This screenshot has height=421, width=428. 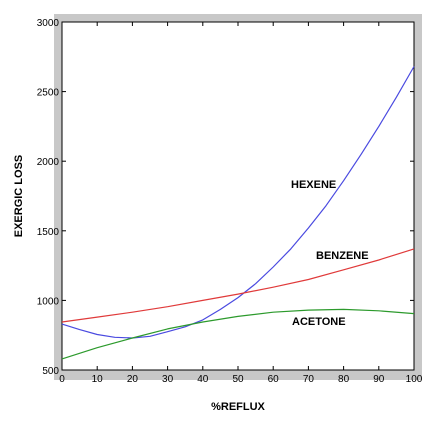 I want to click on x-tick-label: 100, so click(x=414, y=379).